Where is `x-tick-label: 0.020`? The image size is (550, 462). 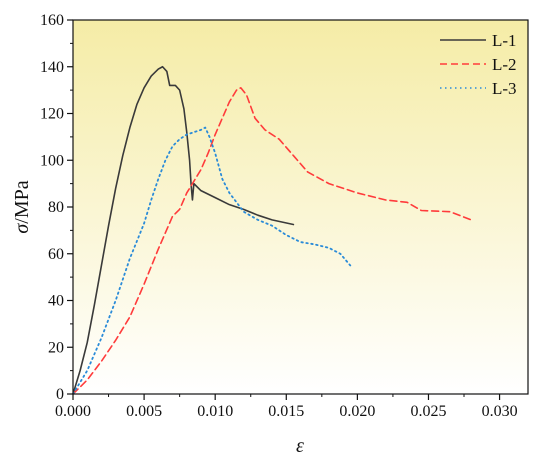
x-tick-label: 0.020 is located at coordinates (357, 411).